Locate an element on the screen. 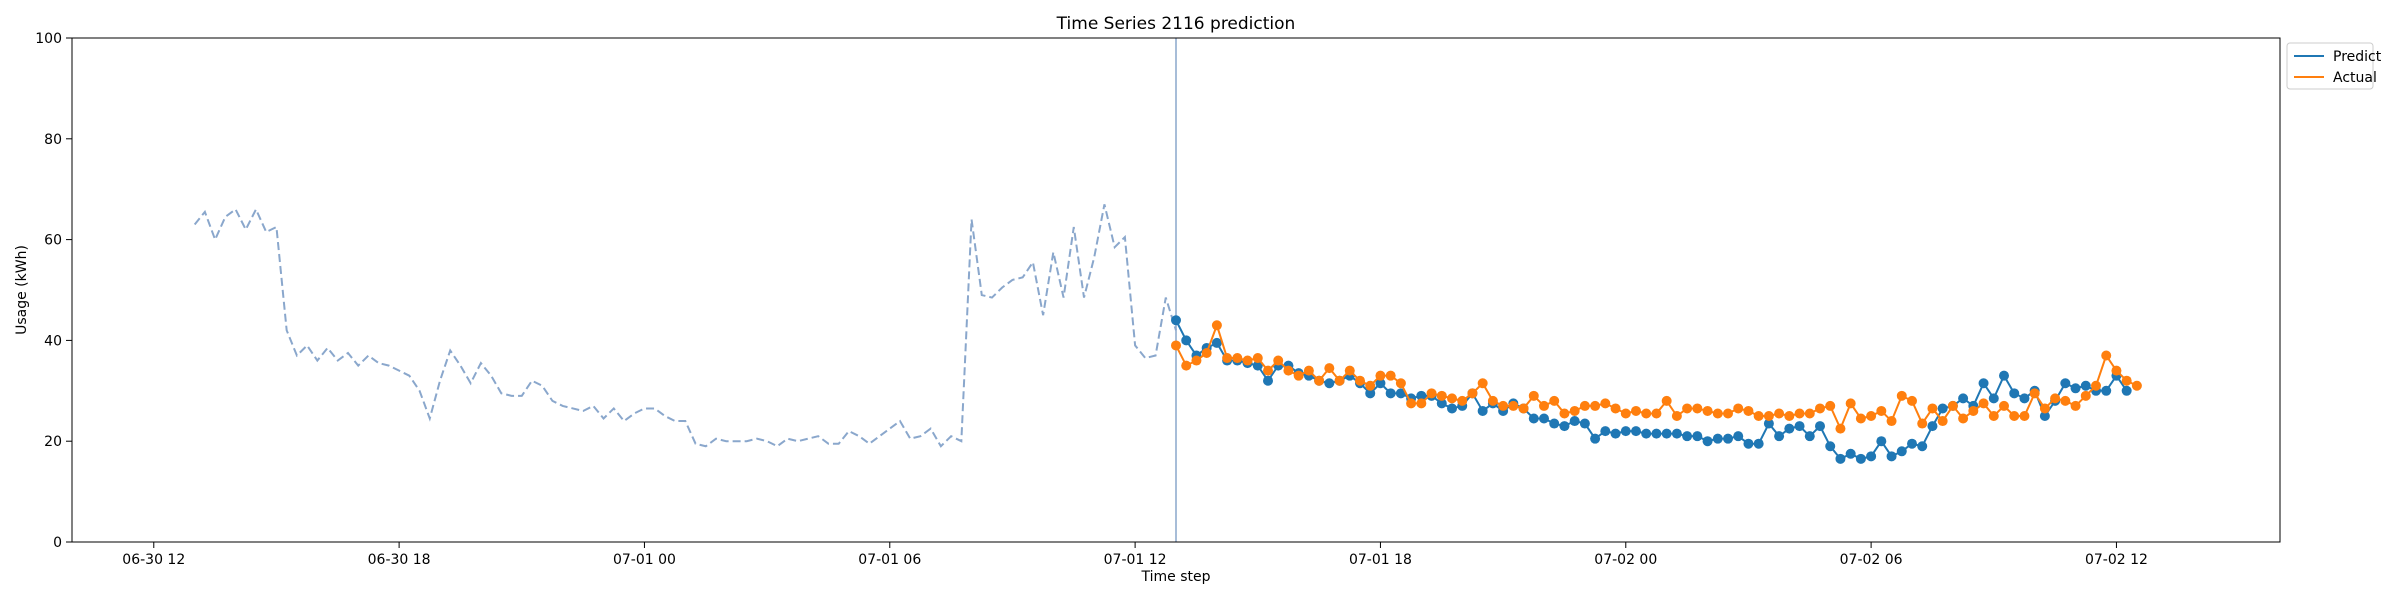 The width and height of the screenshot is (2400, 600). y-tick-label: 80 is located at coordinates (53, 140).